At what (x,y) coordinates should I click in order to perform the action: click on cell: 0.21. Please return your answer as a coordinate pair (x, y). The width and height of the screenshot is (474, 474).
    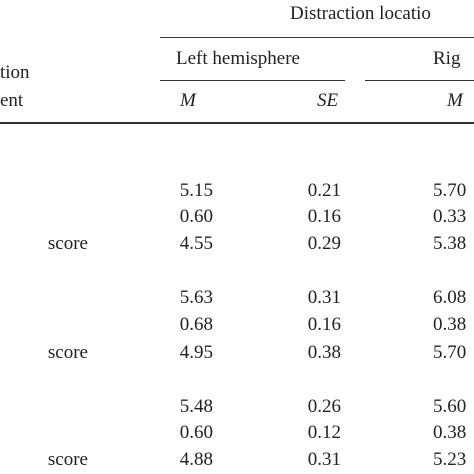
    Looking at the image, I should click on (324, 190).